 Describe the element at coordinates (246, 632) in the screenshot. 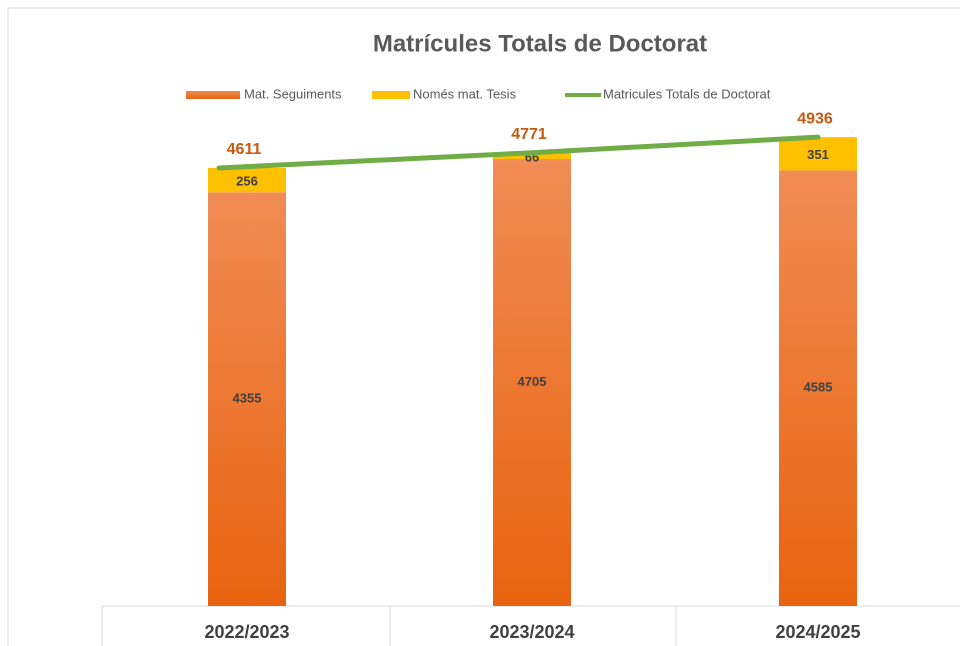

I see `x-tick-label: 2022/2023` at that location.